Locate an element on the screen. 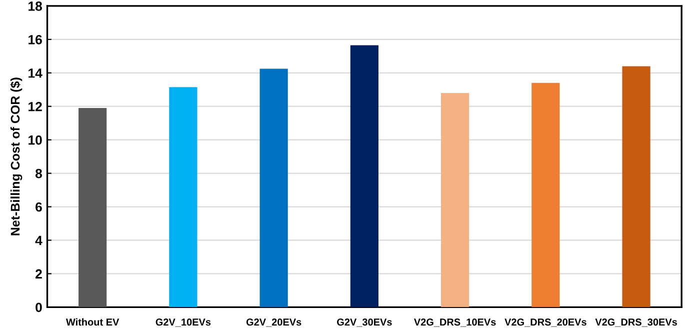 This screenshot has height=331, width=685. x-tick-label: G2V_20EVs is located at coordinates (274, 322).